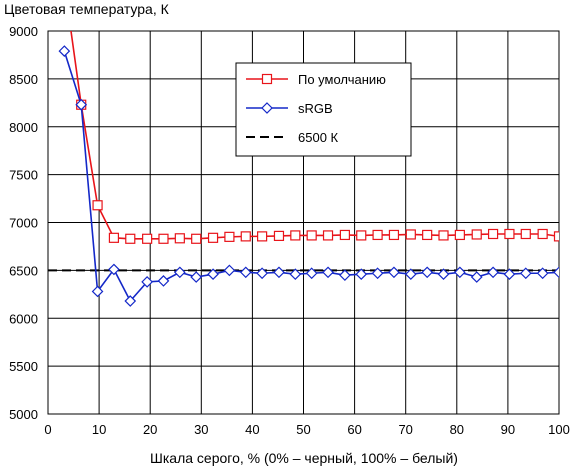  Describe the element at coordinates (457, 429) in the screenshot. I see `x-tick-label: 80` at that location.